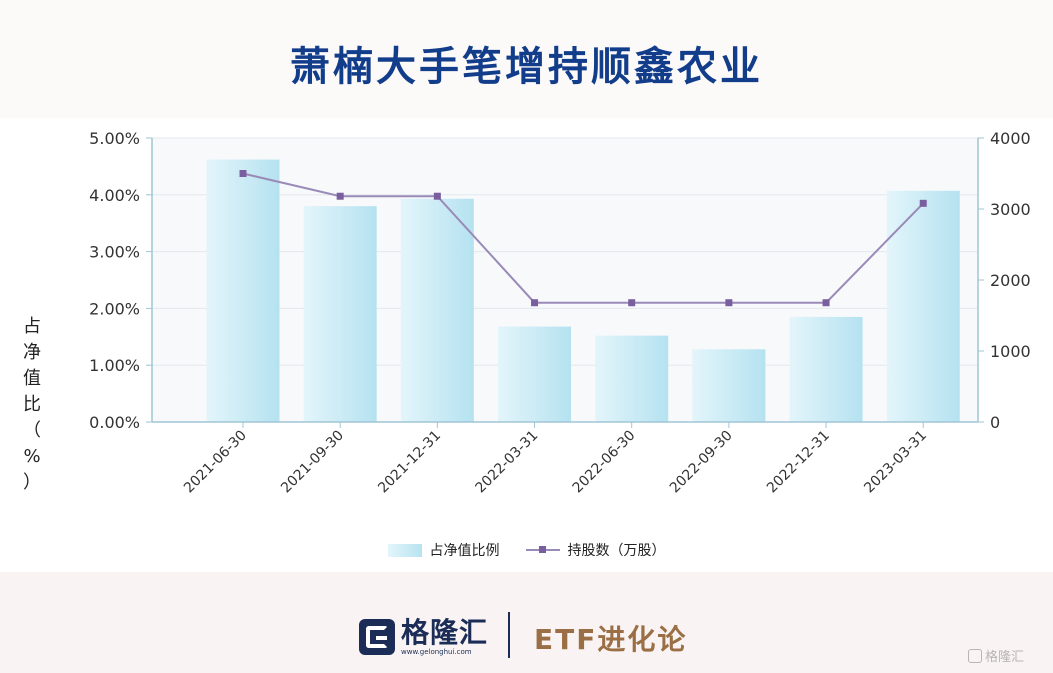 The height and width of the screenshot is (673, 1053). What do you see at coordinates (1010, 351) in the screenshot?
I see `y2-tick-label: 1000` at bounding box center [1010, 351].